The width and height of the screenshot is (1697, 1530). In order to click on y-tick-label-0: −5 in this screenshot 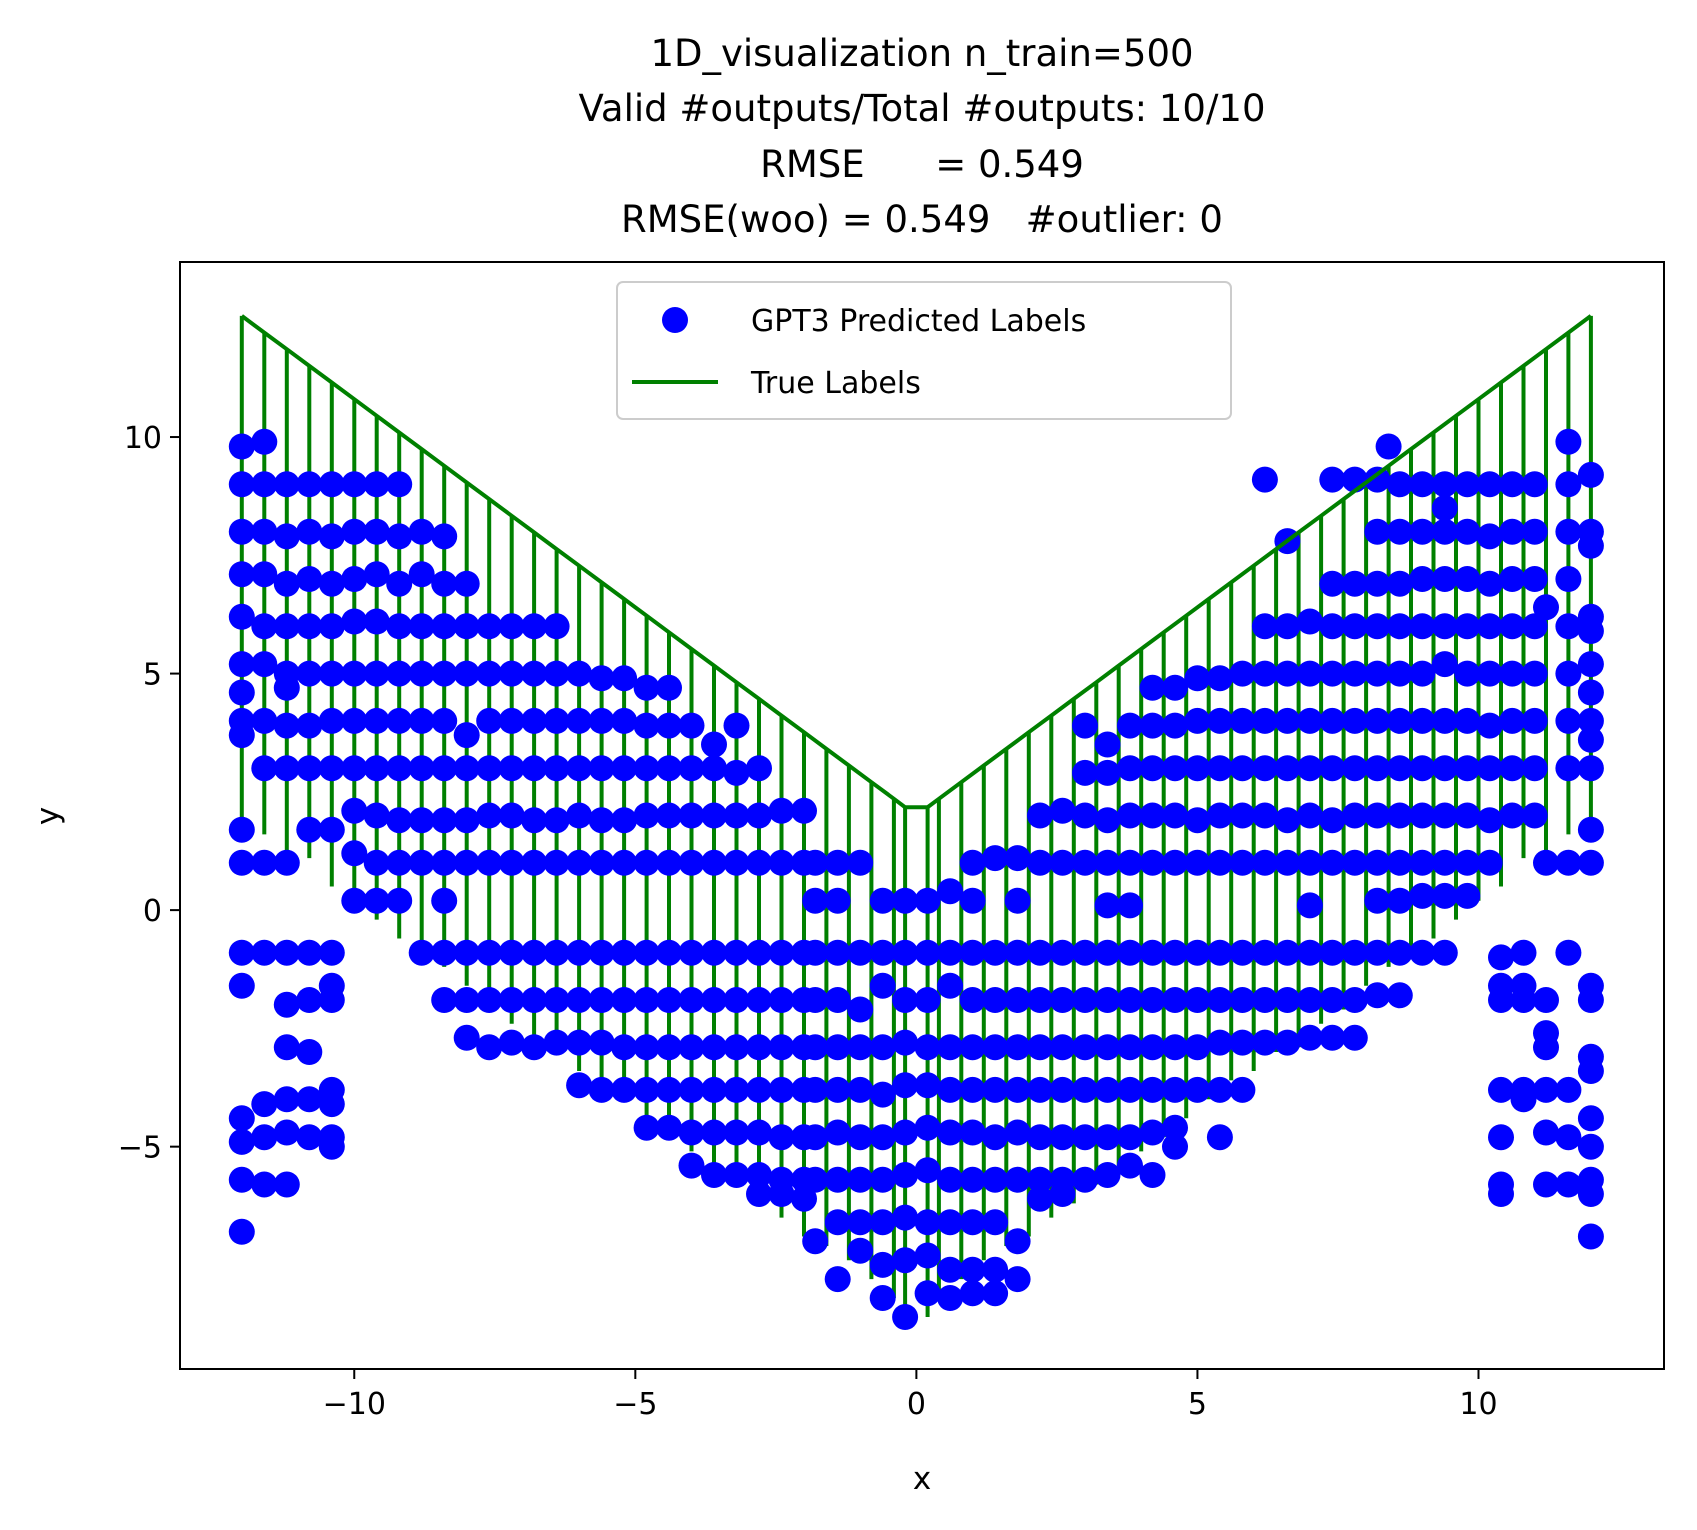, I will do `click(140, 1148)`.